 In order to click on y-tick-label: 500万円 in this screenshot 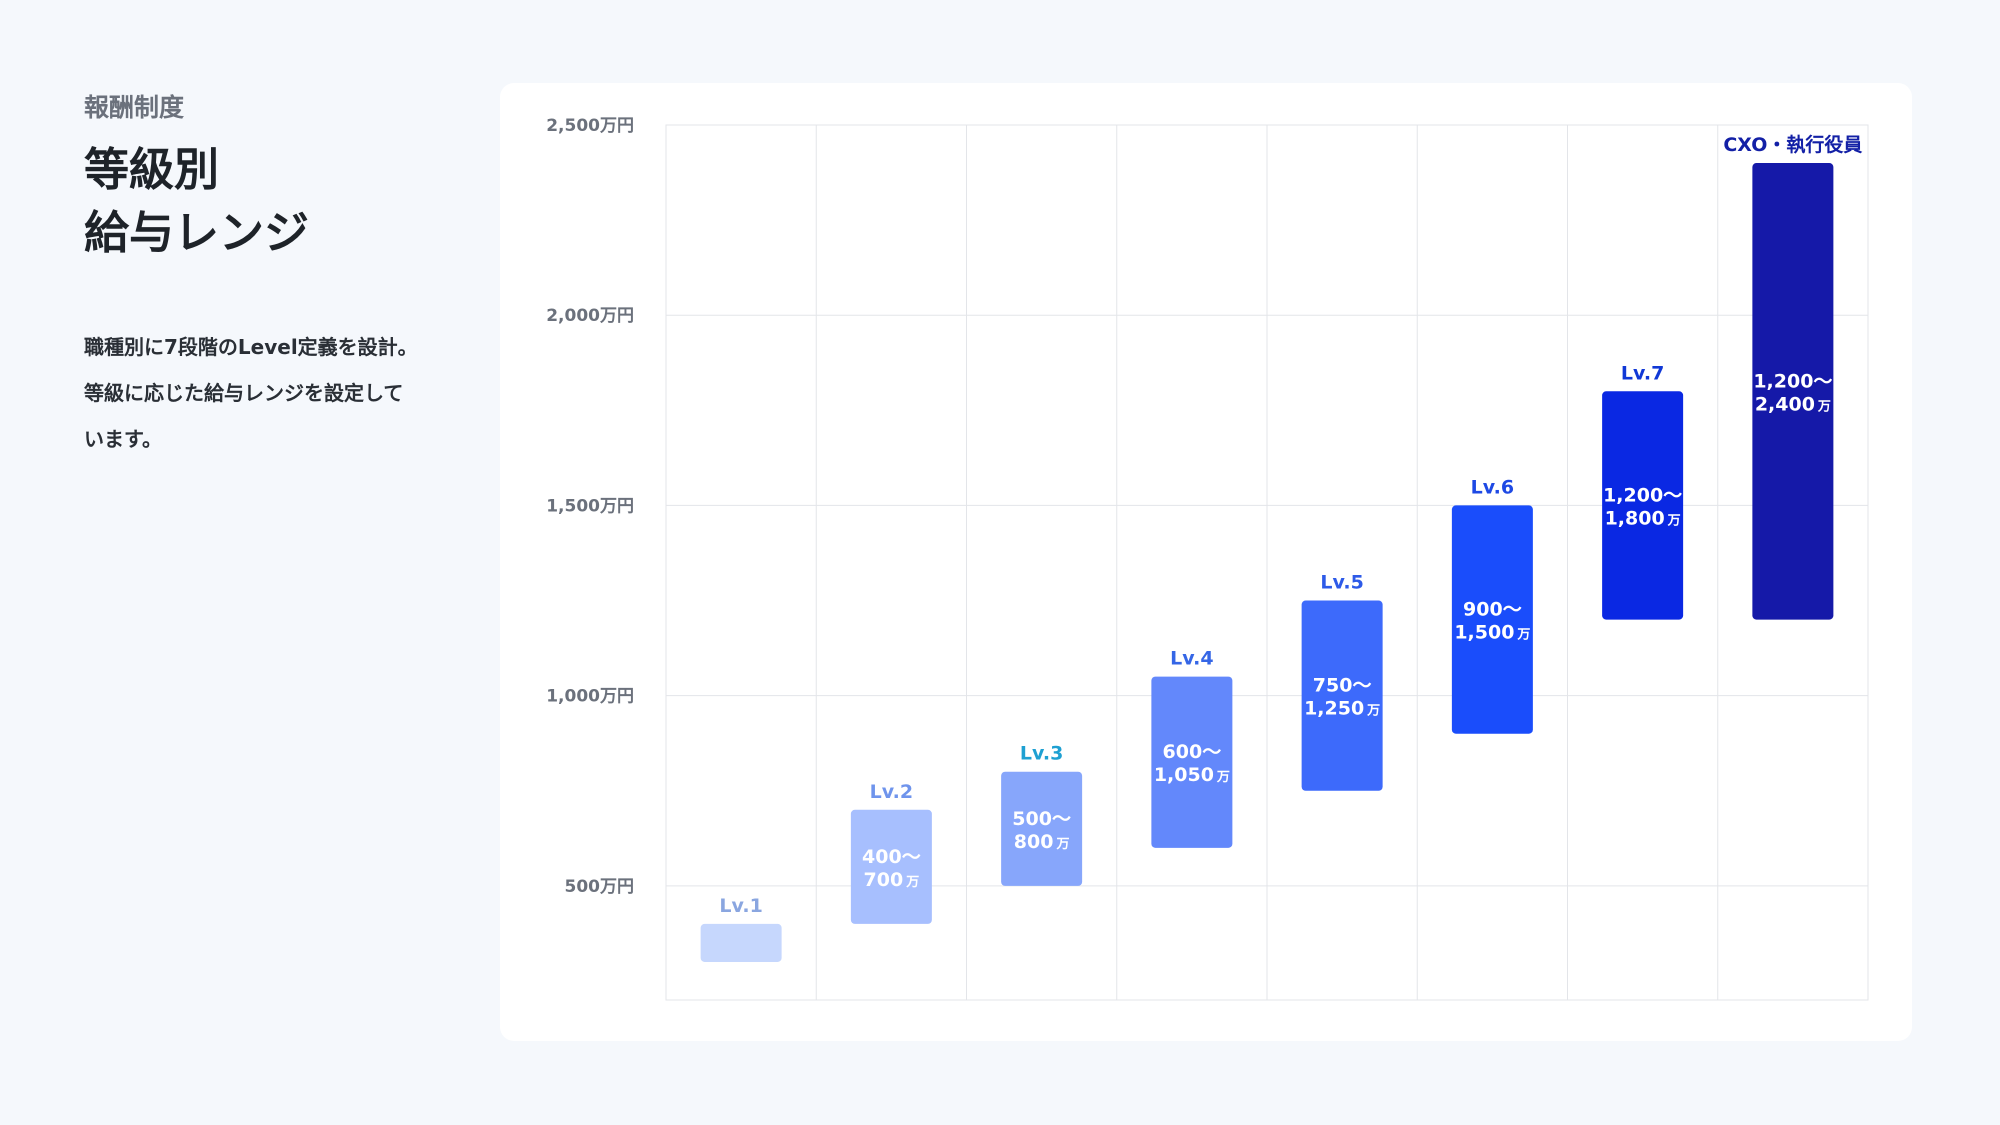, I will do `click(600, 887)`.